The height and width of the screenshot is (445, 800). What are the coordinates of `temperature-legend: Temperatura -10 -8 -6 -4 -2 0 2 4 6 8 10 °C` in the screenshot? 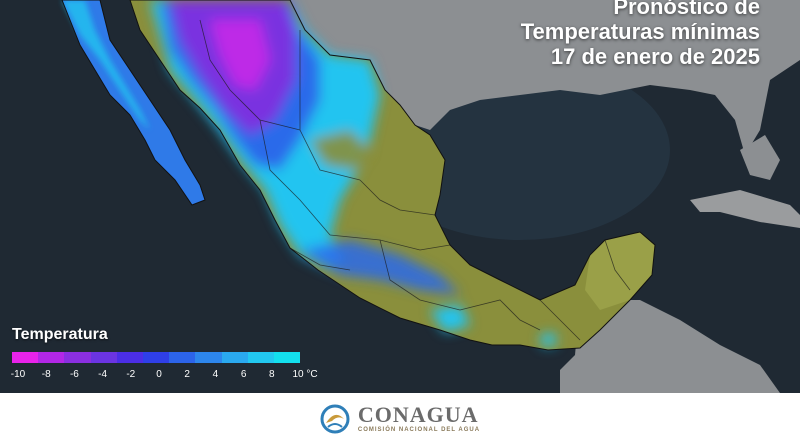 It's located at (164, 355).